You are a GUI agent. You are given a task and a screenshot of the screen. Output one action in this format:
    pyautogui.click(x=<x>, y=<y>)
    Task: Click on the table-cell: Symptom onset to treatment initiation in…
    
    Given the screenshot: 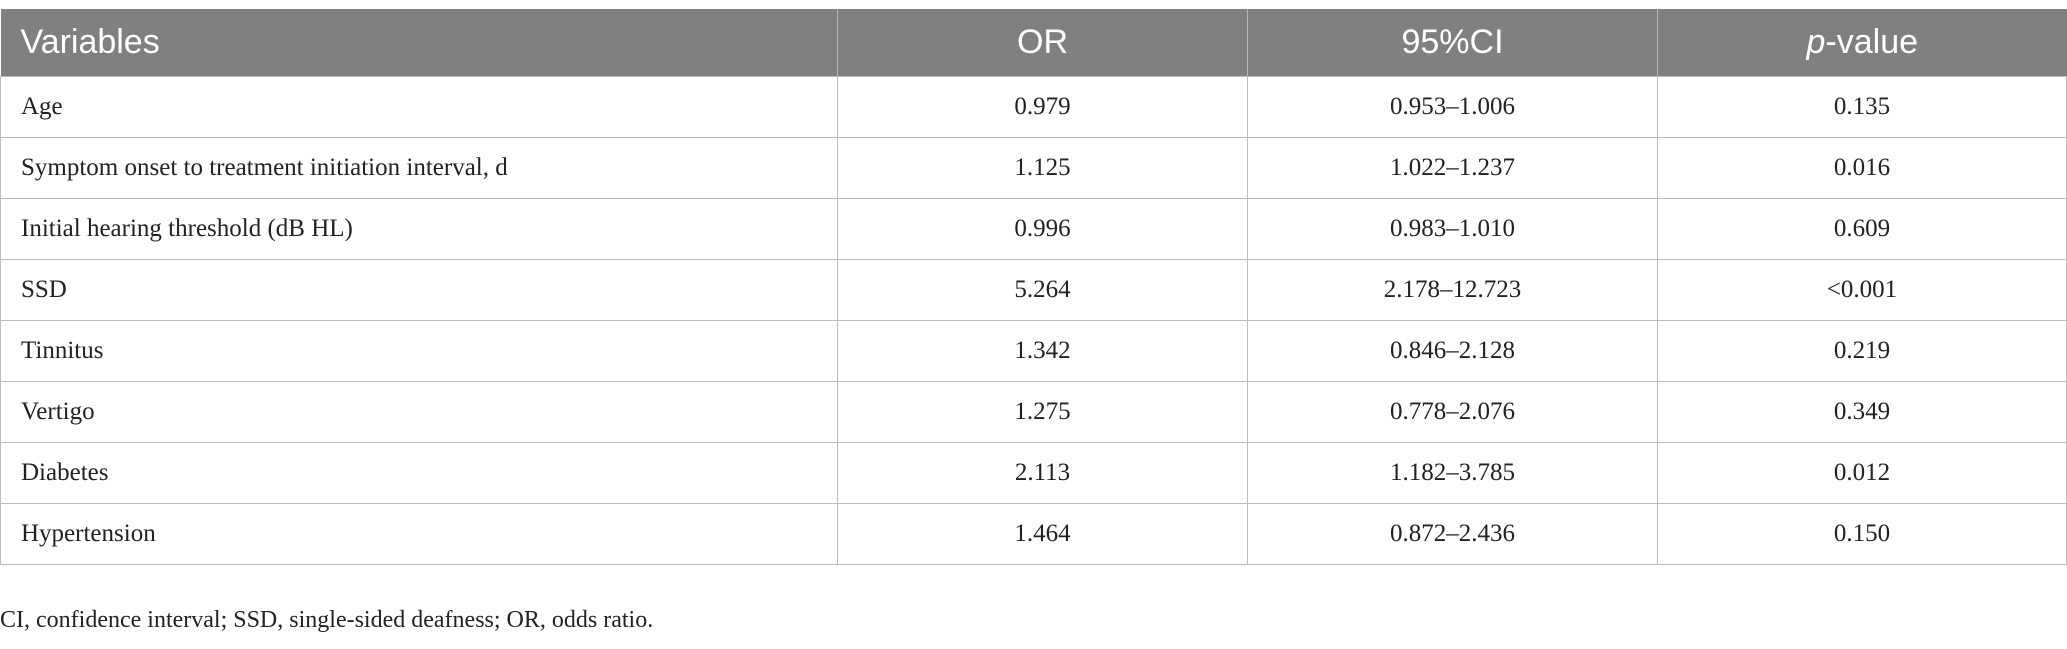 What is the action you would take?
    pyautogui.click(x=419, y=168)
    